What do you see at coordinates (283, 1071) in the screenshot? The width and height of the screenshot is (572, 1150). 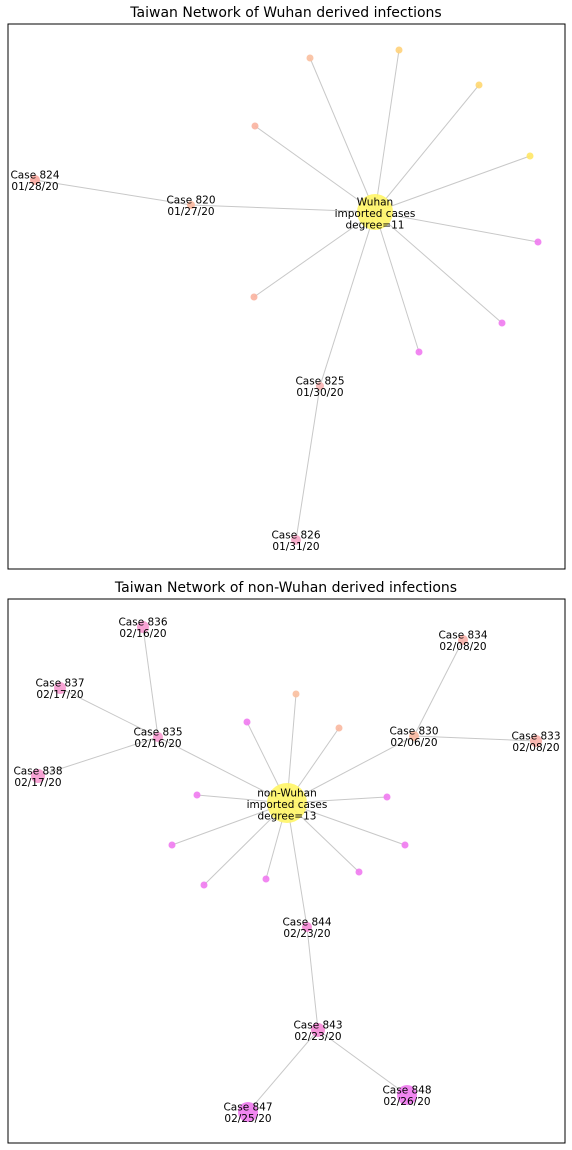 I see `edge-c843-c847` at bounding box center [283, 1071].